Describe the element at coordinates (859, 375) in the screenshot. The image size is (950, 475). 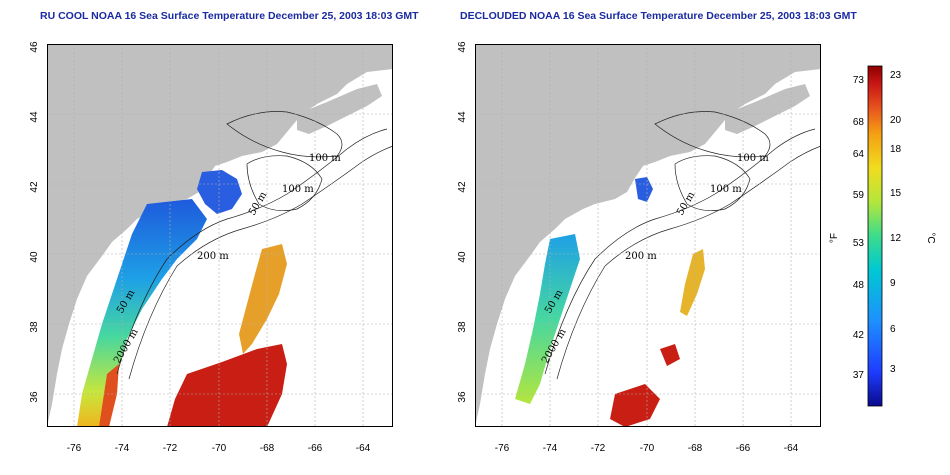
I see `fahrenheit-tick-label: 37` at that location.